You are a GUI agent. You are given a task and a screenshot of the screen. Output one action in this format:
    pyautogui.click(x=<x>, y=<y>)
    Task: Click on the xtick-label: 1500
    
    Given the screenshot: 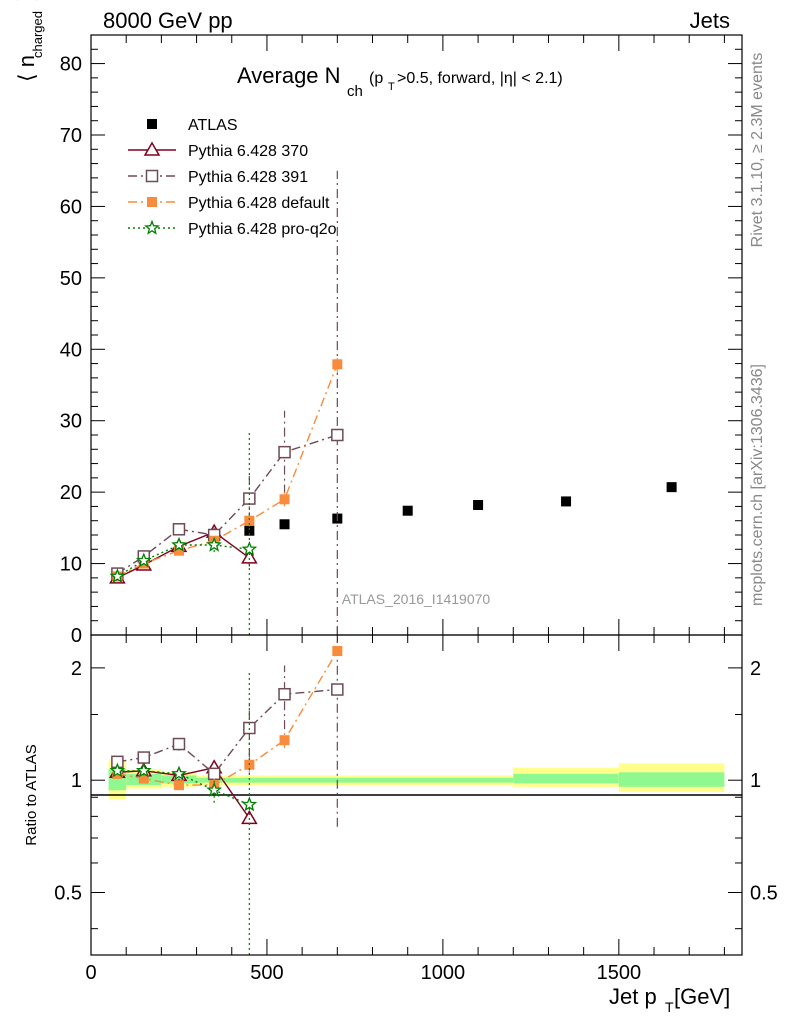 What is the action you would take?
    pyautogui.click(x=619, y=973)
    